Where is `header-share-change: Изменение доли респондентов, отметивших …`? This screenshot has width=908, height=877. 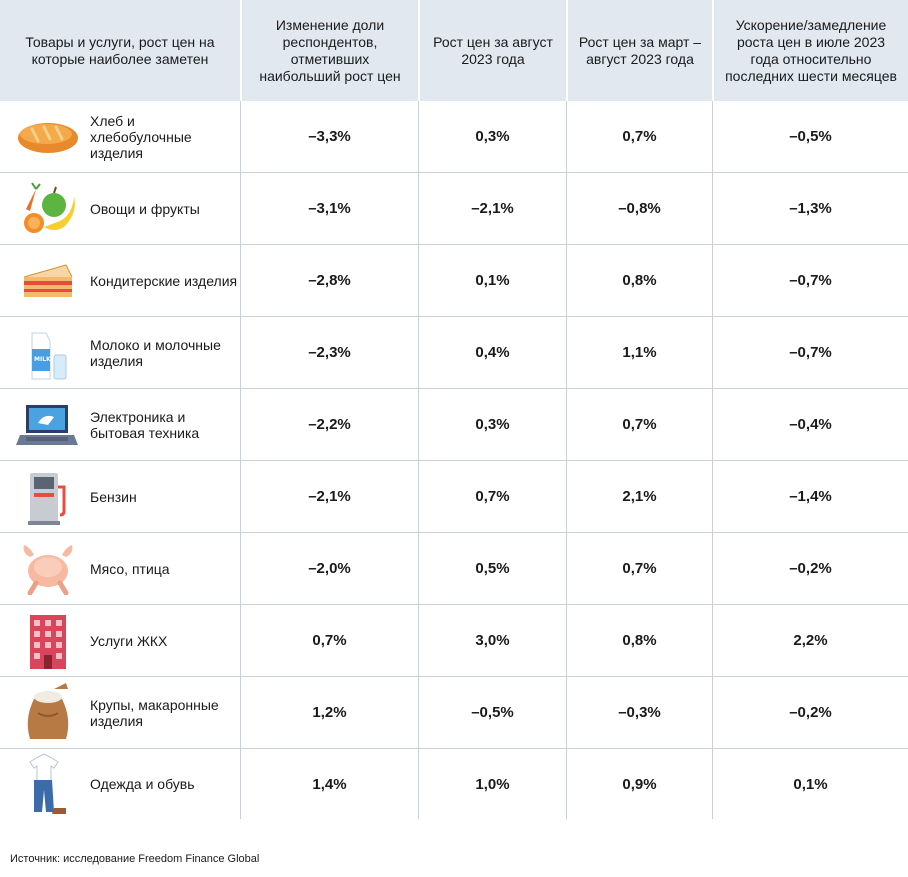 header-share-change: Изменение доли респондентов, отметивших … is located at coordinates (329, 50).